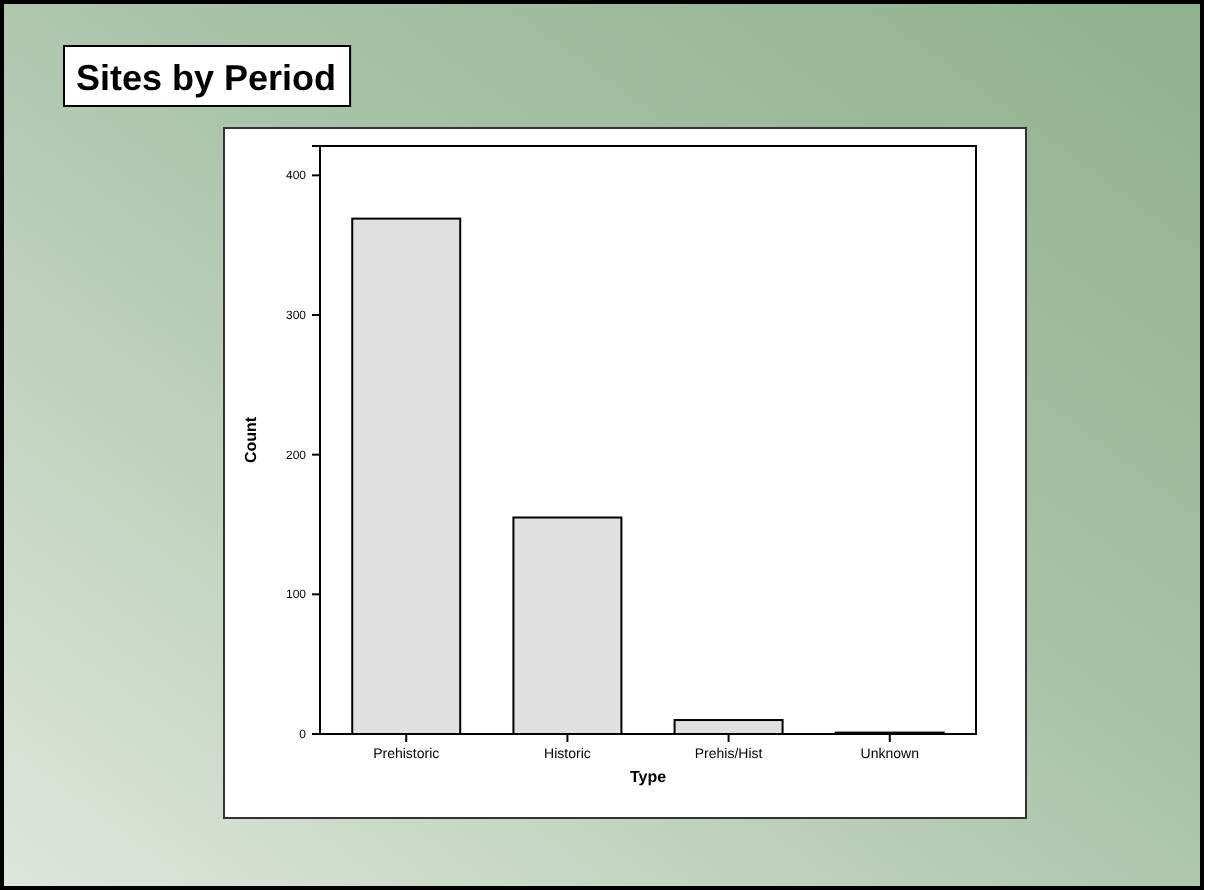 This screenshot has width=1208, height=890. Describe the element at coordinates (251, 440) in the screenshot. I see `y-axis-title: Count` at that location.